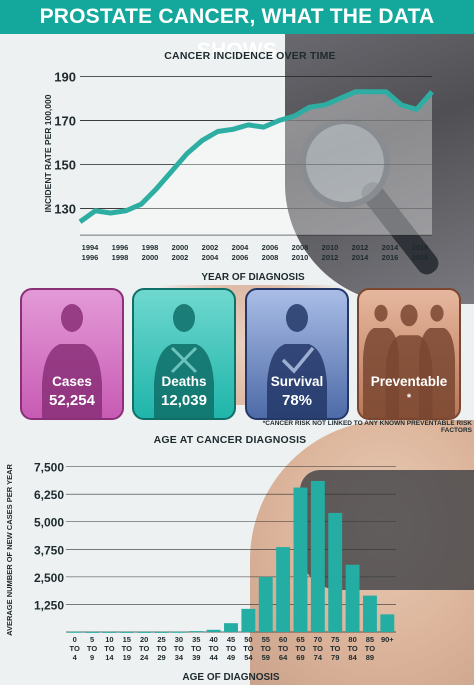 This screenshot has height=685, width=474. I want to click on x-tick-label: 1994, so click(91, 247).